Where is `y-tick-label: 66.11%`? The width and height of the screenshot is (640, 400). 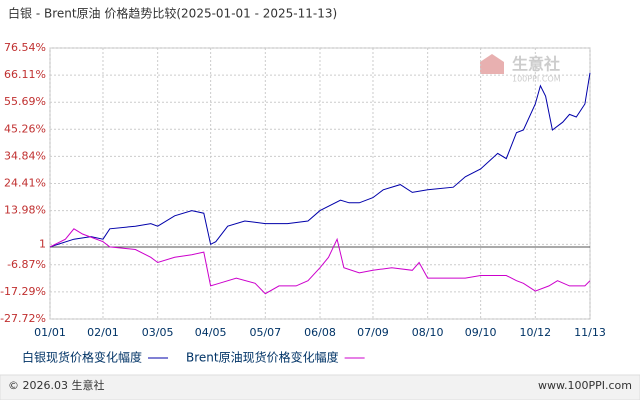
y-tick-label: 66.11% is located at coordinates (25, 74).